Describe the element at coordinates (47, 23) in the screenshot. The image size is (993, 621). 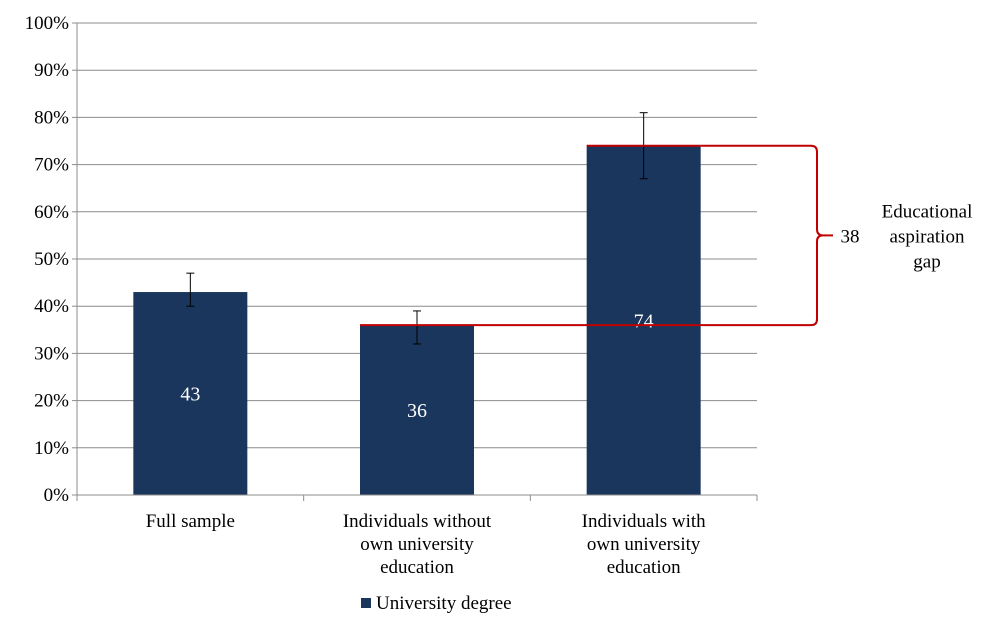
I see `y-tick-label: 100%` at that location.